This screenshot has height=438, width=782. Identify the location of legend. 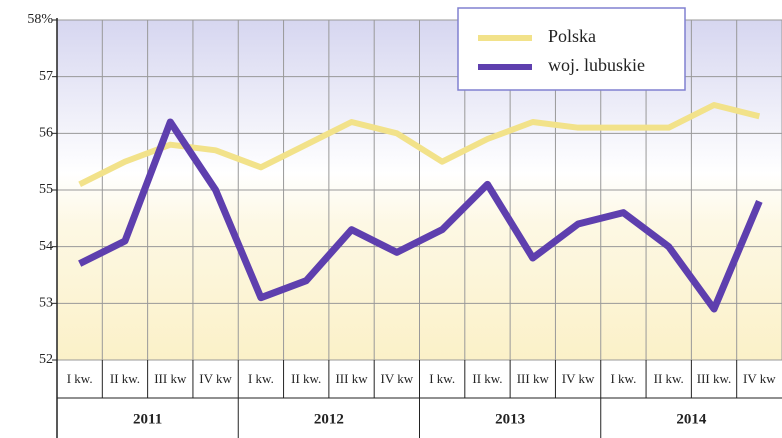
(571, 49).